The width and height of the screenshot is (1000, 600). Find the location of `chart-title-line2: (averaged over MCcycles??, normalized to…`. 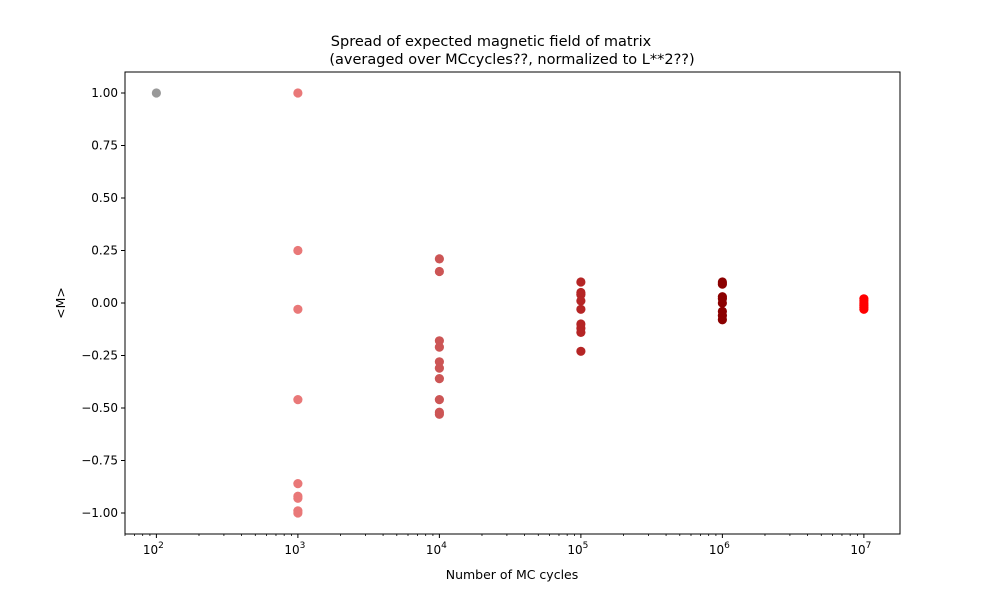

chart-title-line2: (averaged over MCcycles??, normalized to… is located at coordinates (511, 60).